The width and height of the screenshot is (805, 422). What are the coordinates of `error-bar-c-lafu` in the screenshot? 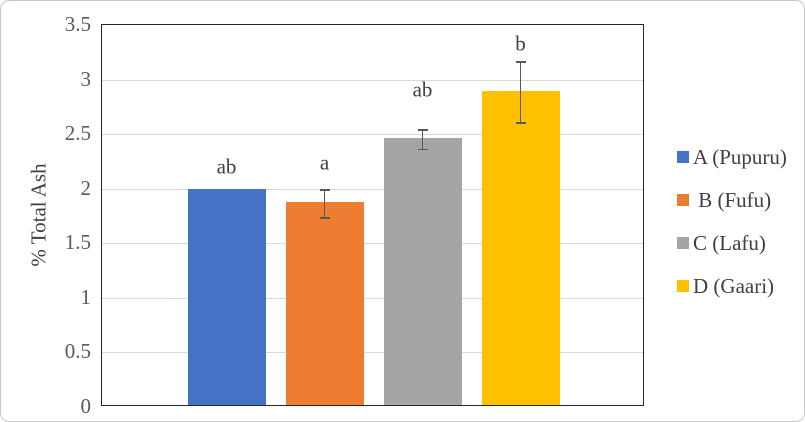 It's located at (422, 139).